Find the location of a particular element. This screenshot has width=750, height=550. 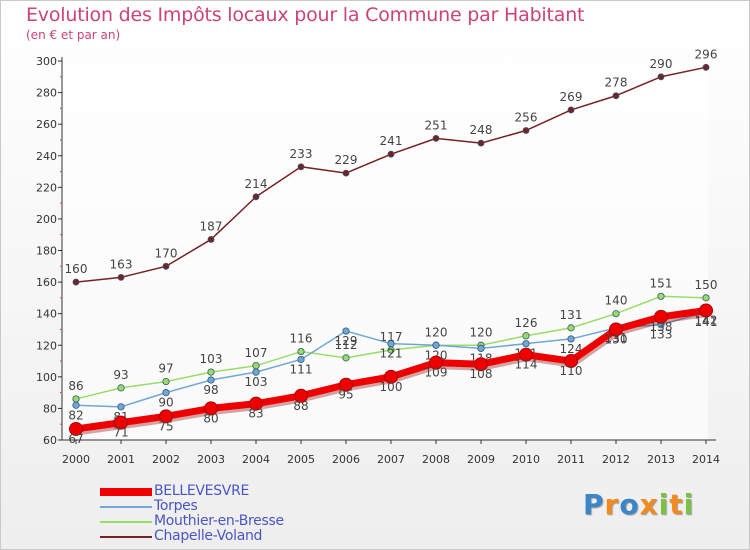

y-tick-label: 200 is located at coordinates (46, 219).